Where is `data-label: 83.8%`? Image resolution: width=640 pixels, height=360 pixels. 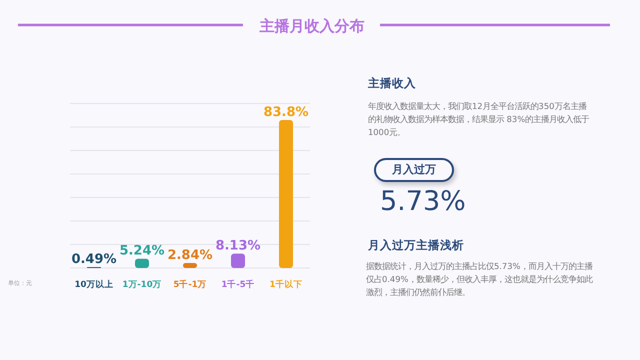
data-label: 83.8% is located at coordinates (286, 112).